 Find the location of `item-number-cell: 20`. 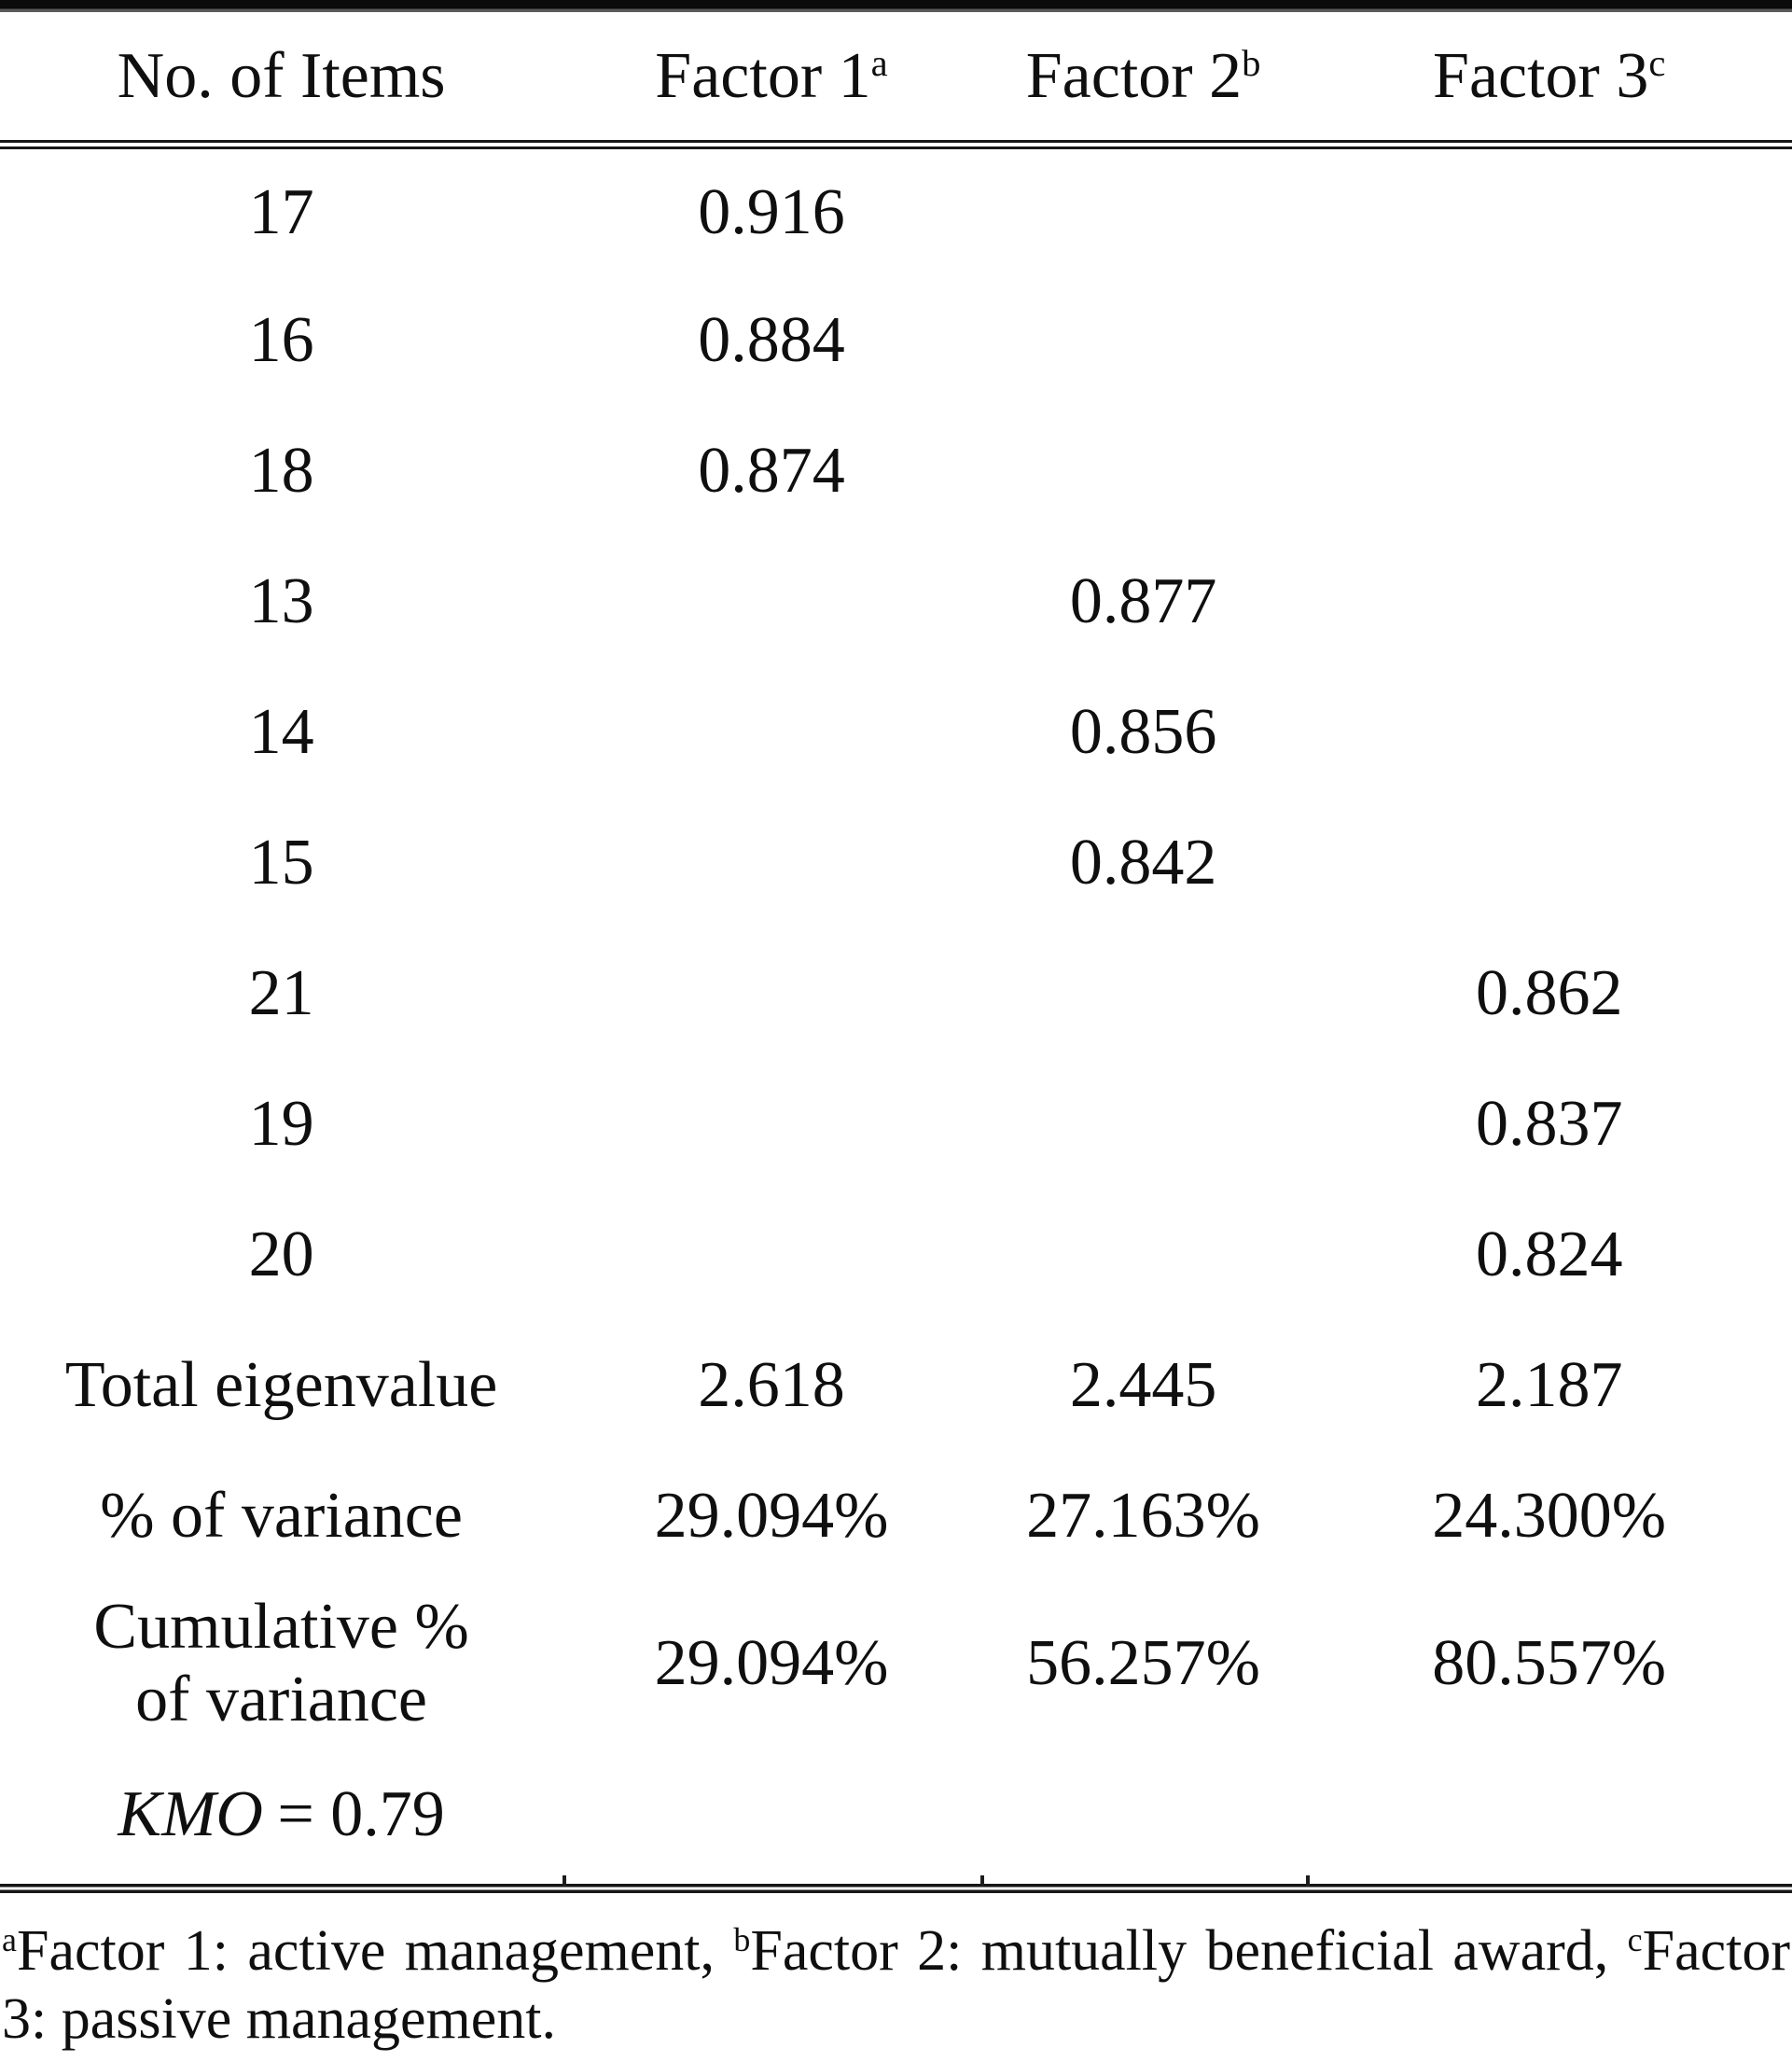

item-number-cell: 20 is located at coordinates (281, 1255).